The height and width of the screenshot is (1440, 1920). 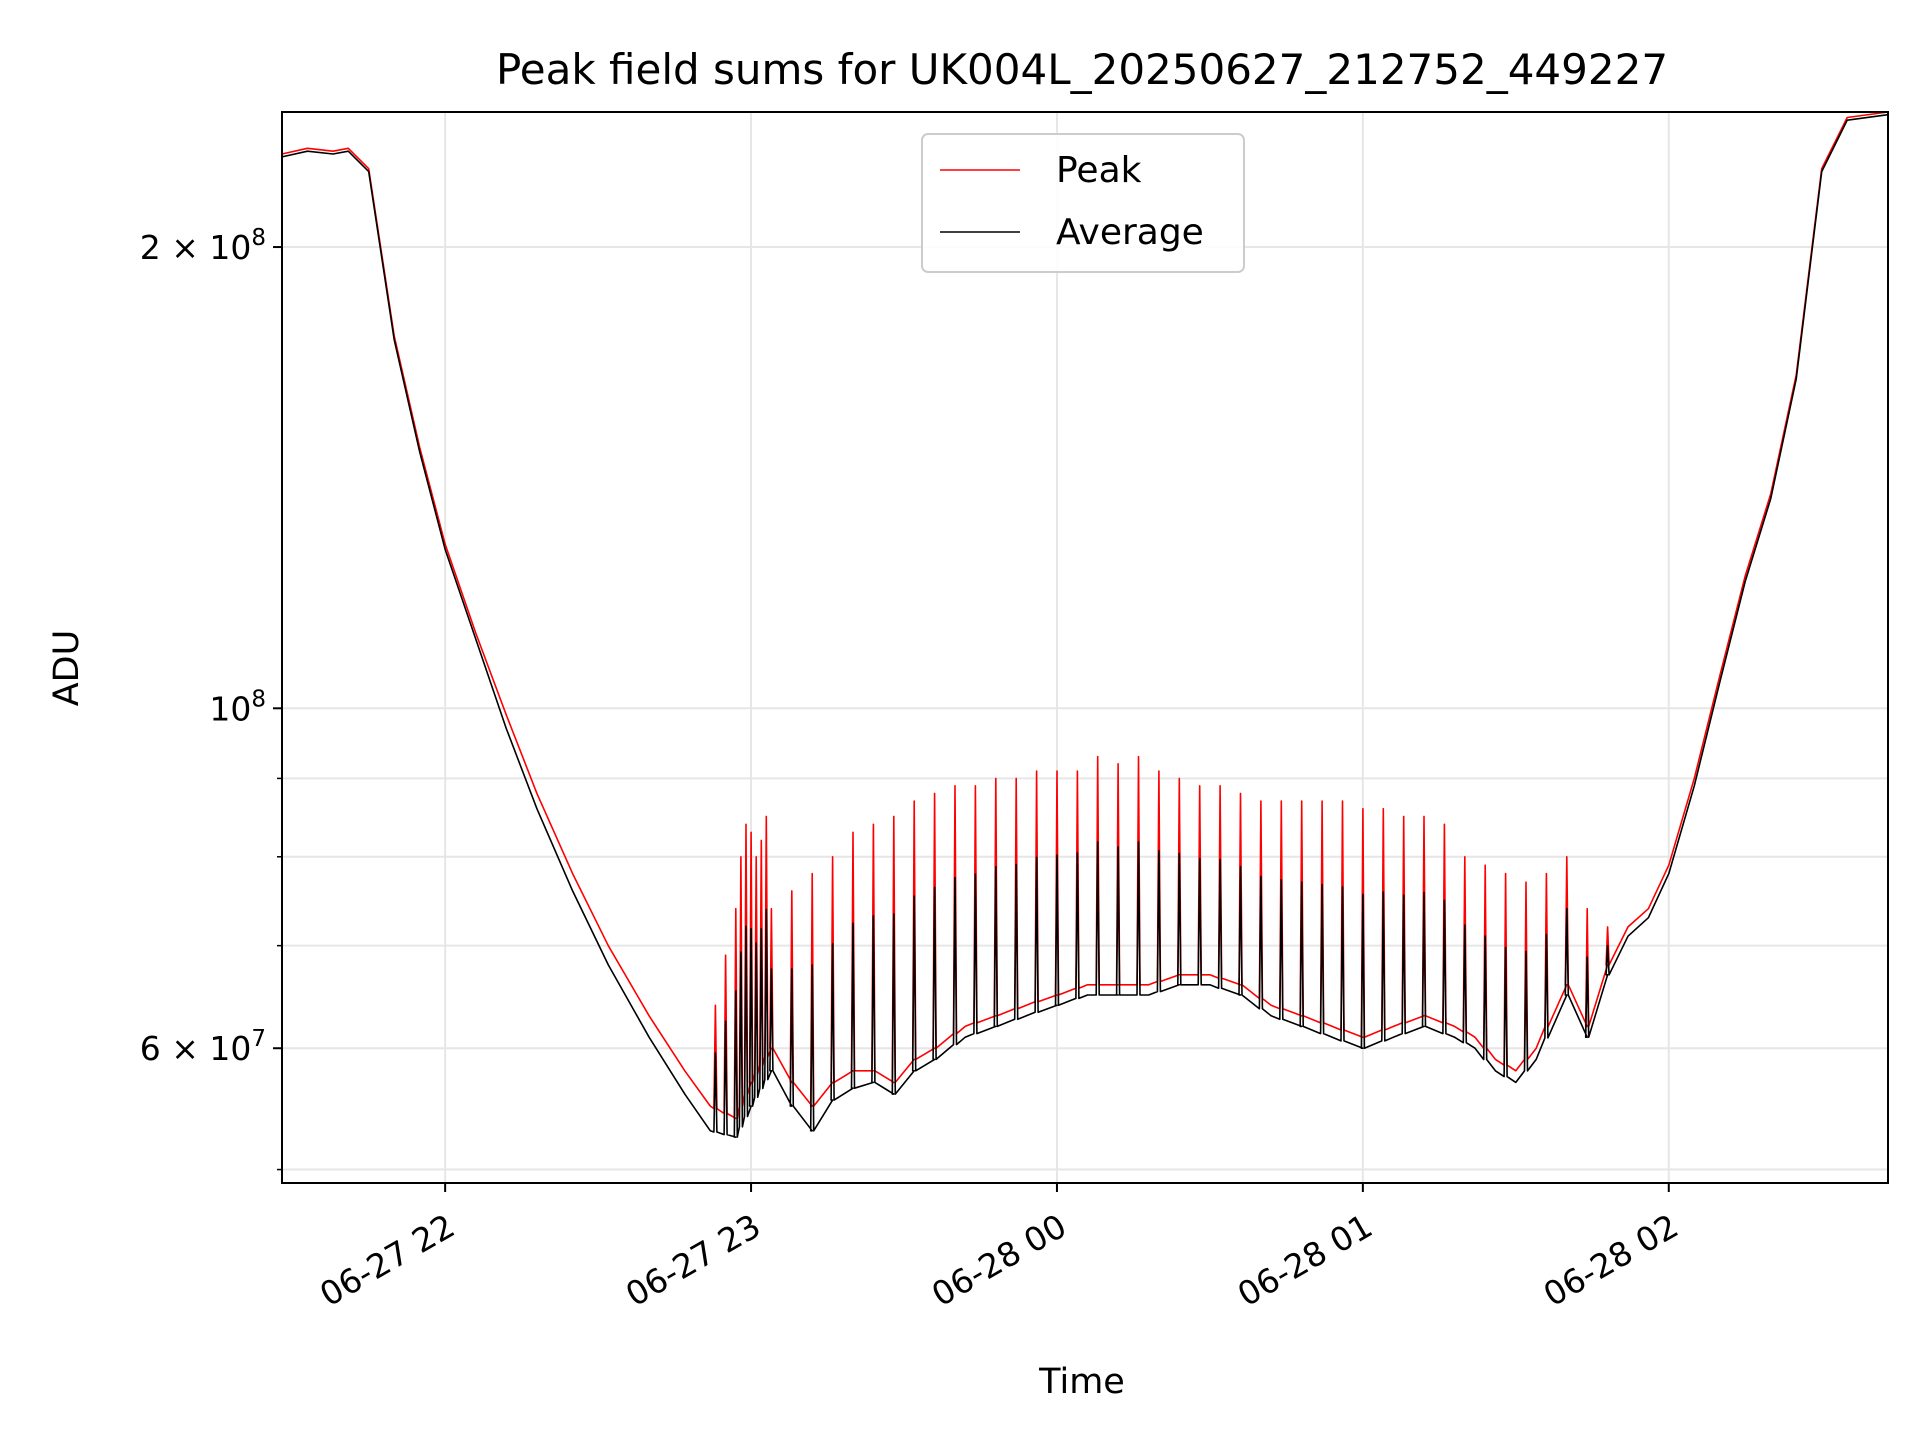 I want to click on y-tick-label: 108, so click(x=237, y=707).